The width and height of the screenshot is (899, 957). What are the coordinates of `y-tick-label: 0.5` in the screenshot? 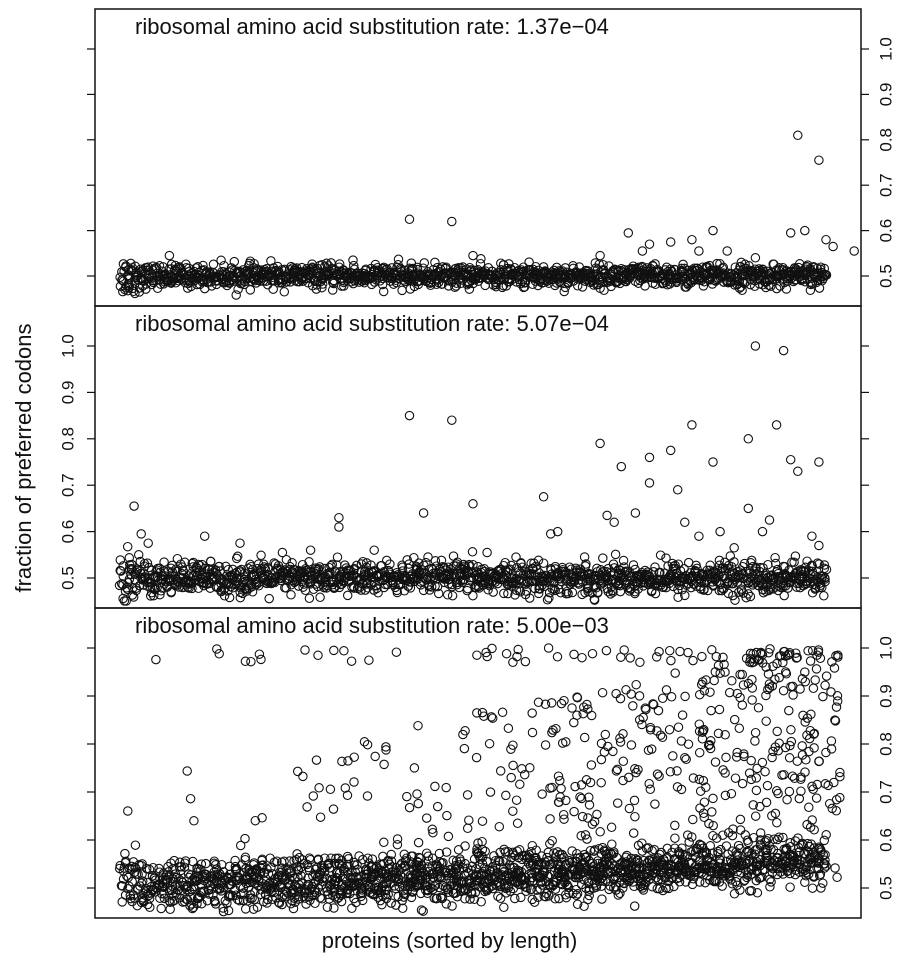 It's located at (885, 888).